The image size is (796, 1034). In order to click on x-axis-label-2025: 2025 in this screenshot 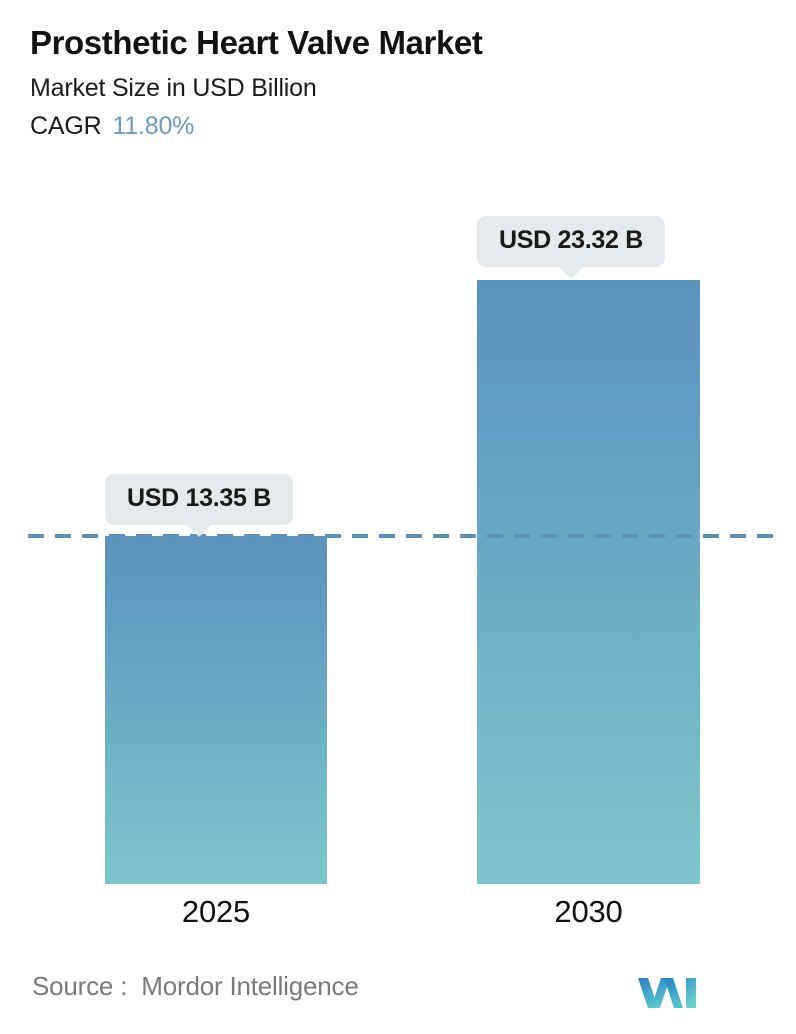, I will do `click(216, 911)`.